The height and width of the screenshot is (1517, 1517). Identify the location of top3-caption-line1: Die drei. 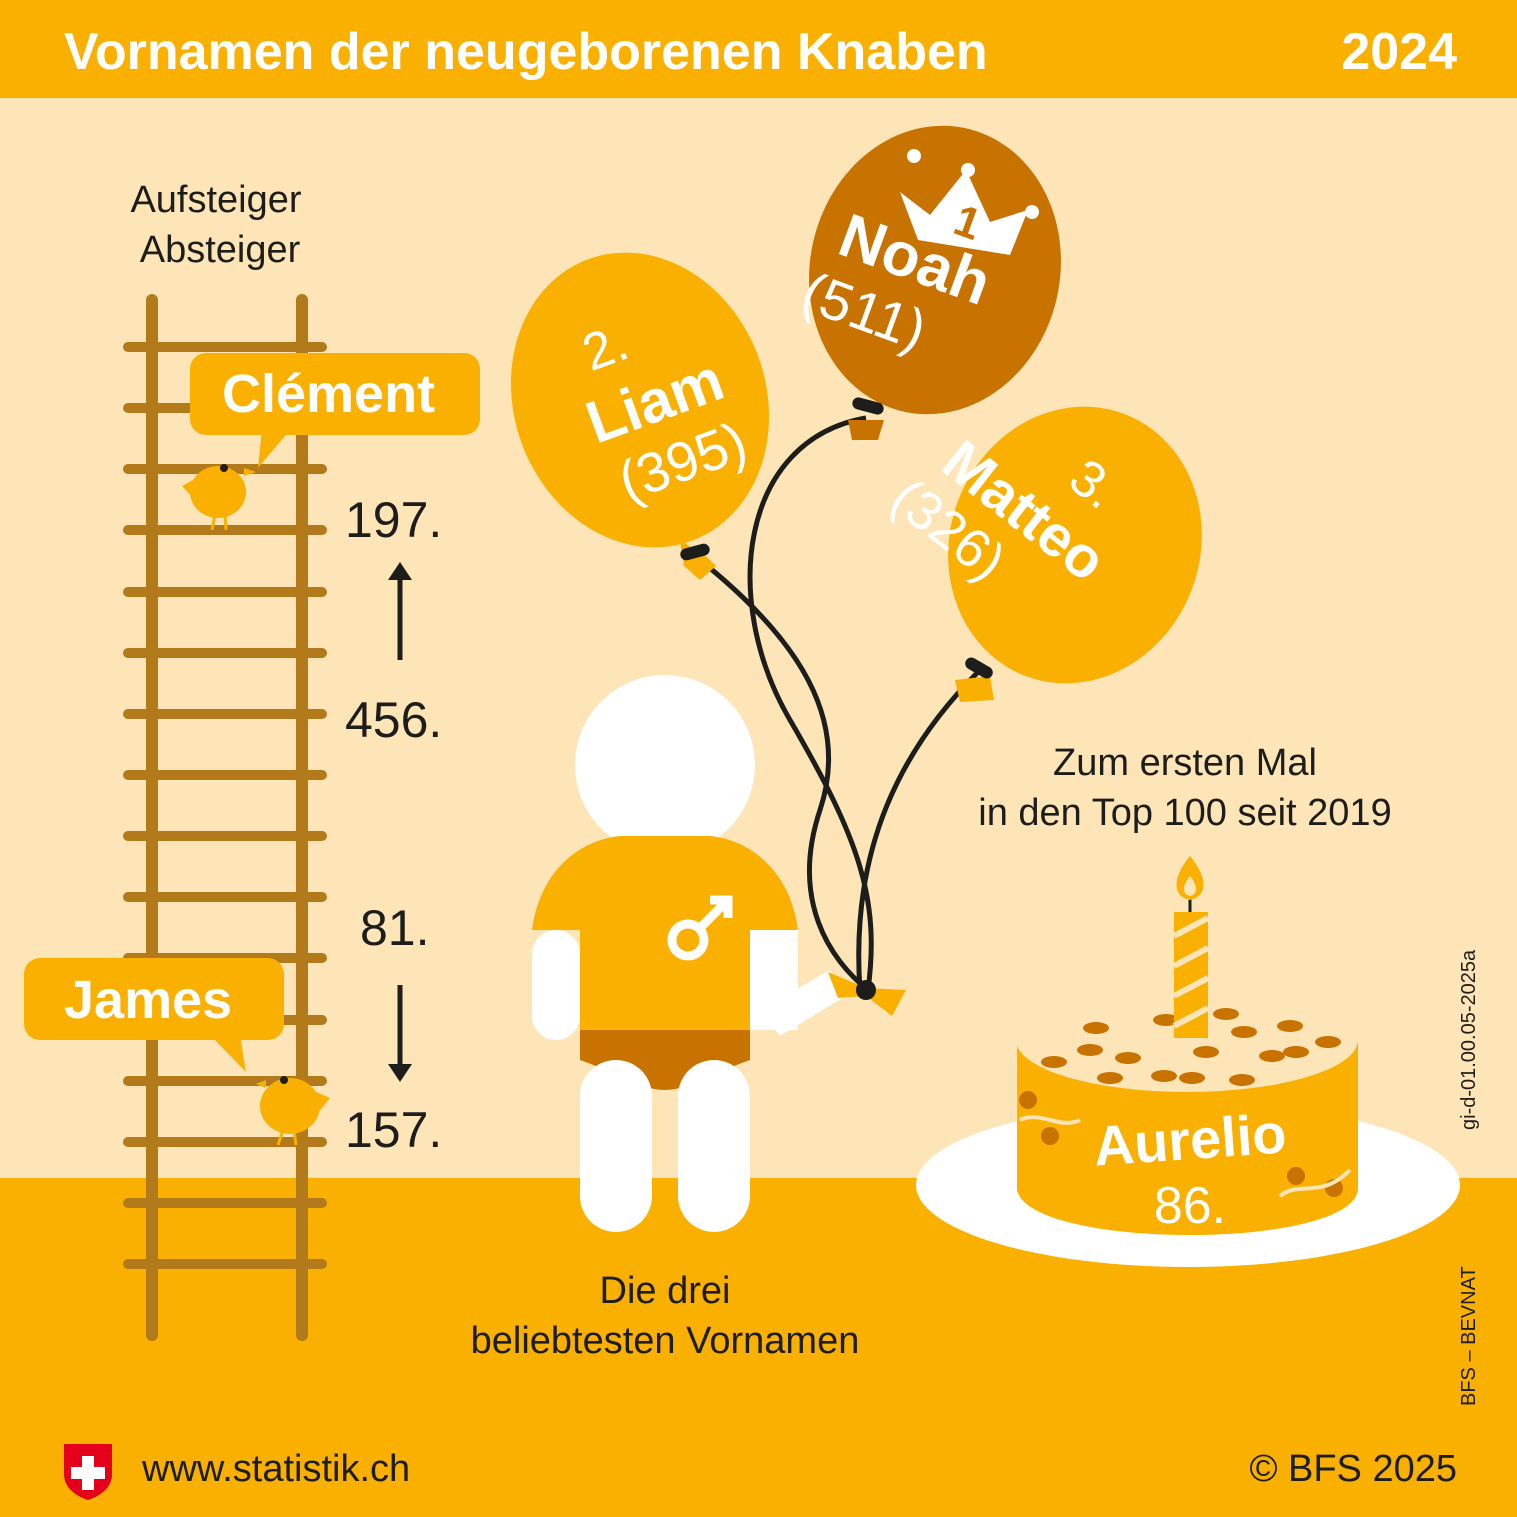
(665, 1291).